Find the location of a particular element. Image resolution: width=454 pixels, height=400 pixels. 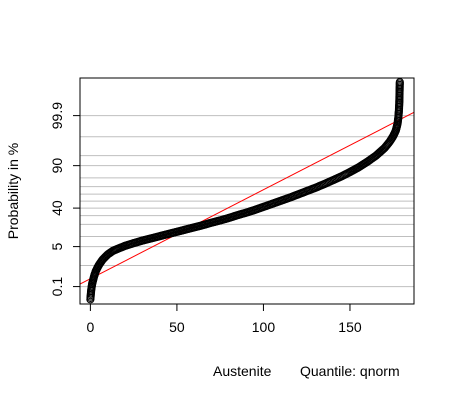

y-axis: 0.1 5 40 90 99.9 is located at coordinates (65, 199).